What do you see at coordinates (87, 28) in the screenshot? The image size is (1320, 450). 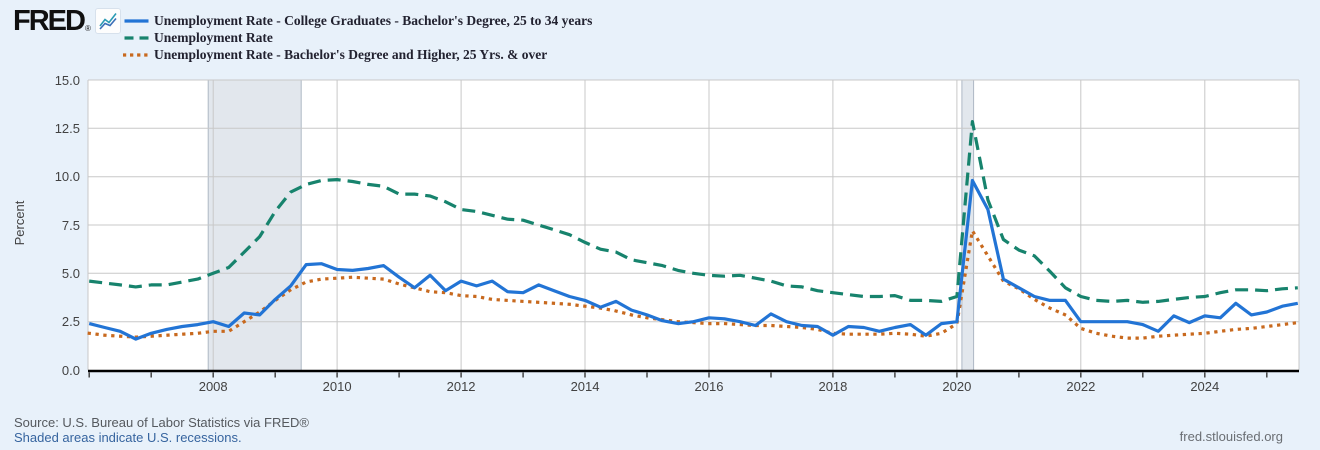 I see `fred-logo-registered-mark: ®` at bounding box center [87, 28].